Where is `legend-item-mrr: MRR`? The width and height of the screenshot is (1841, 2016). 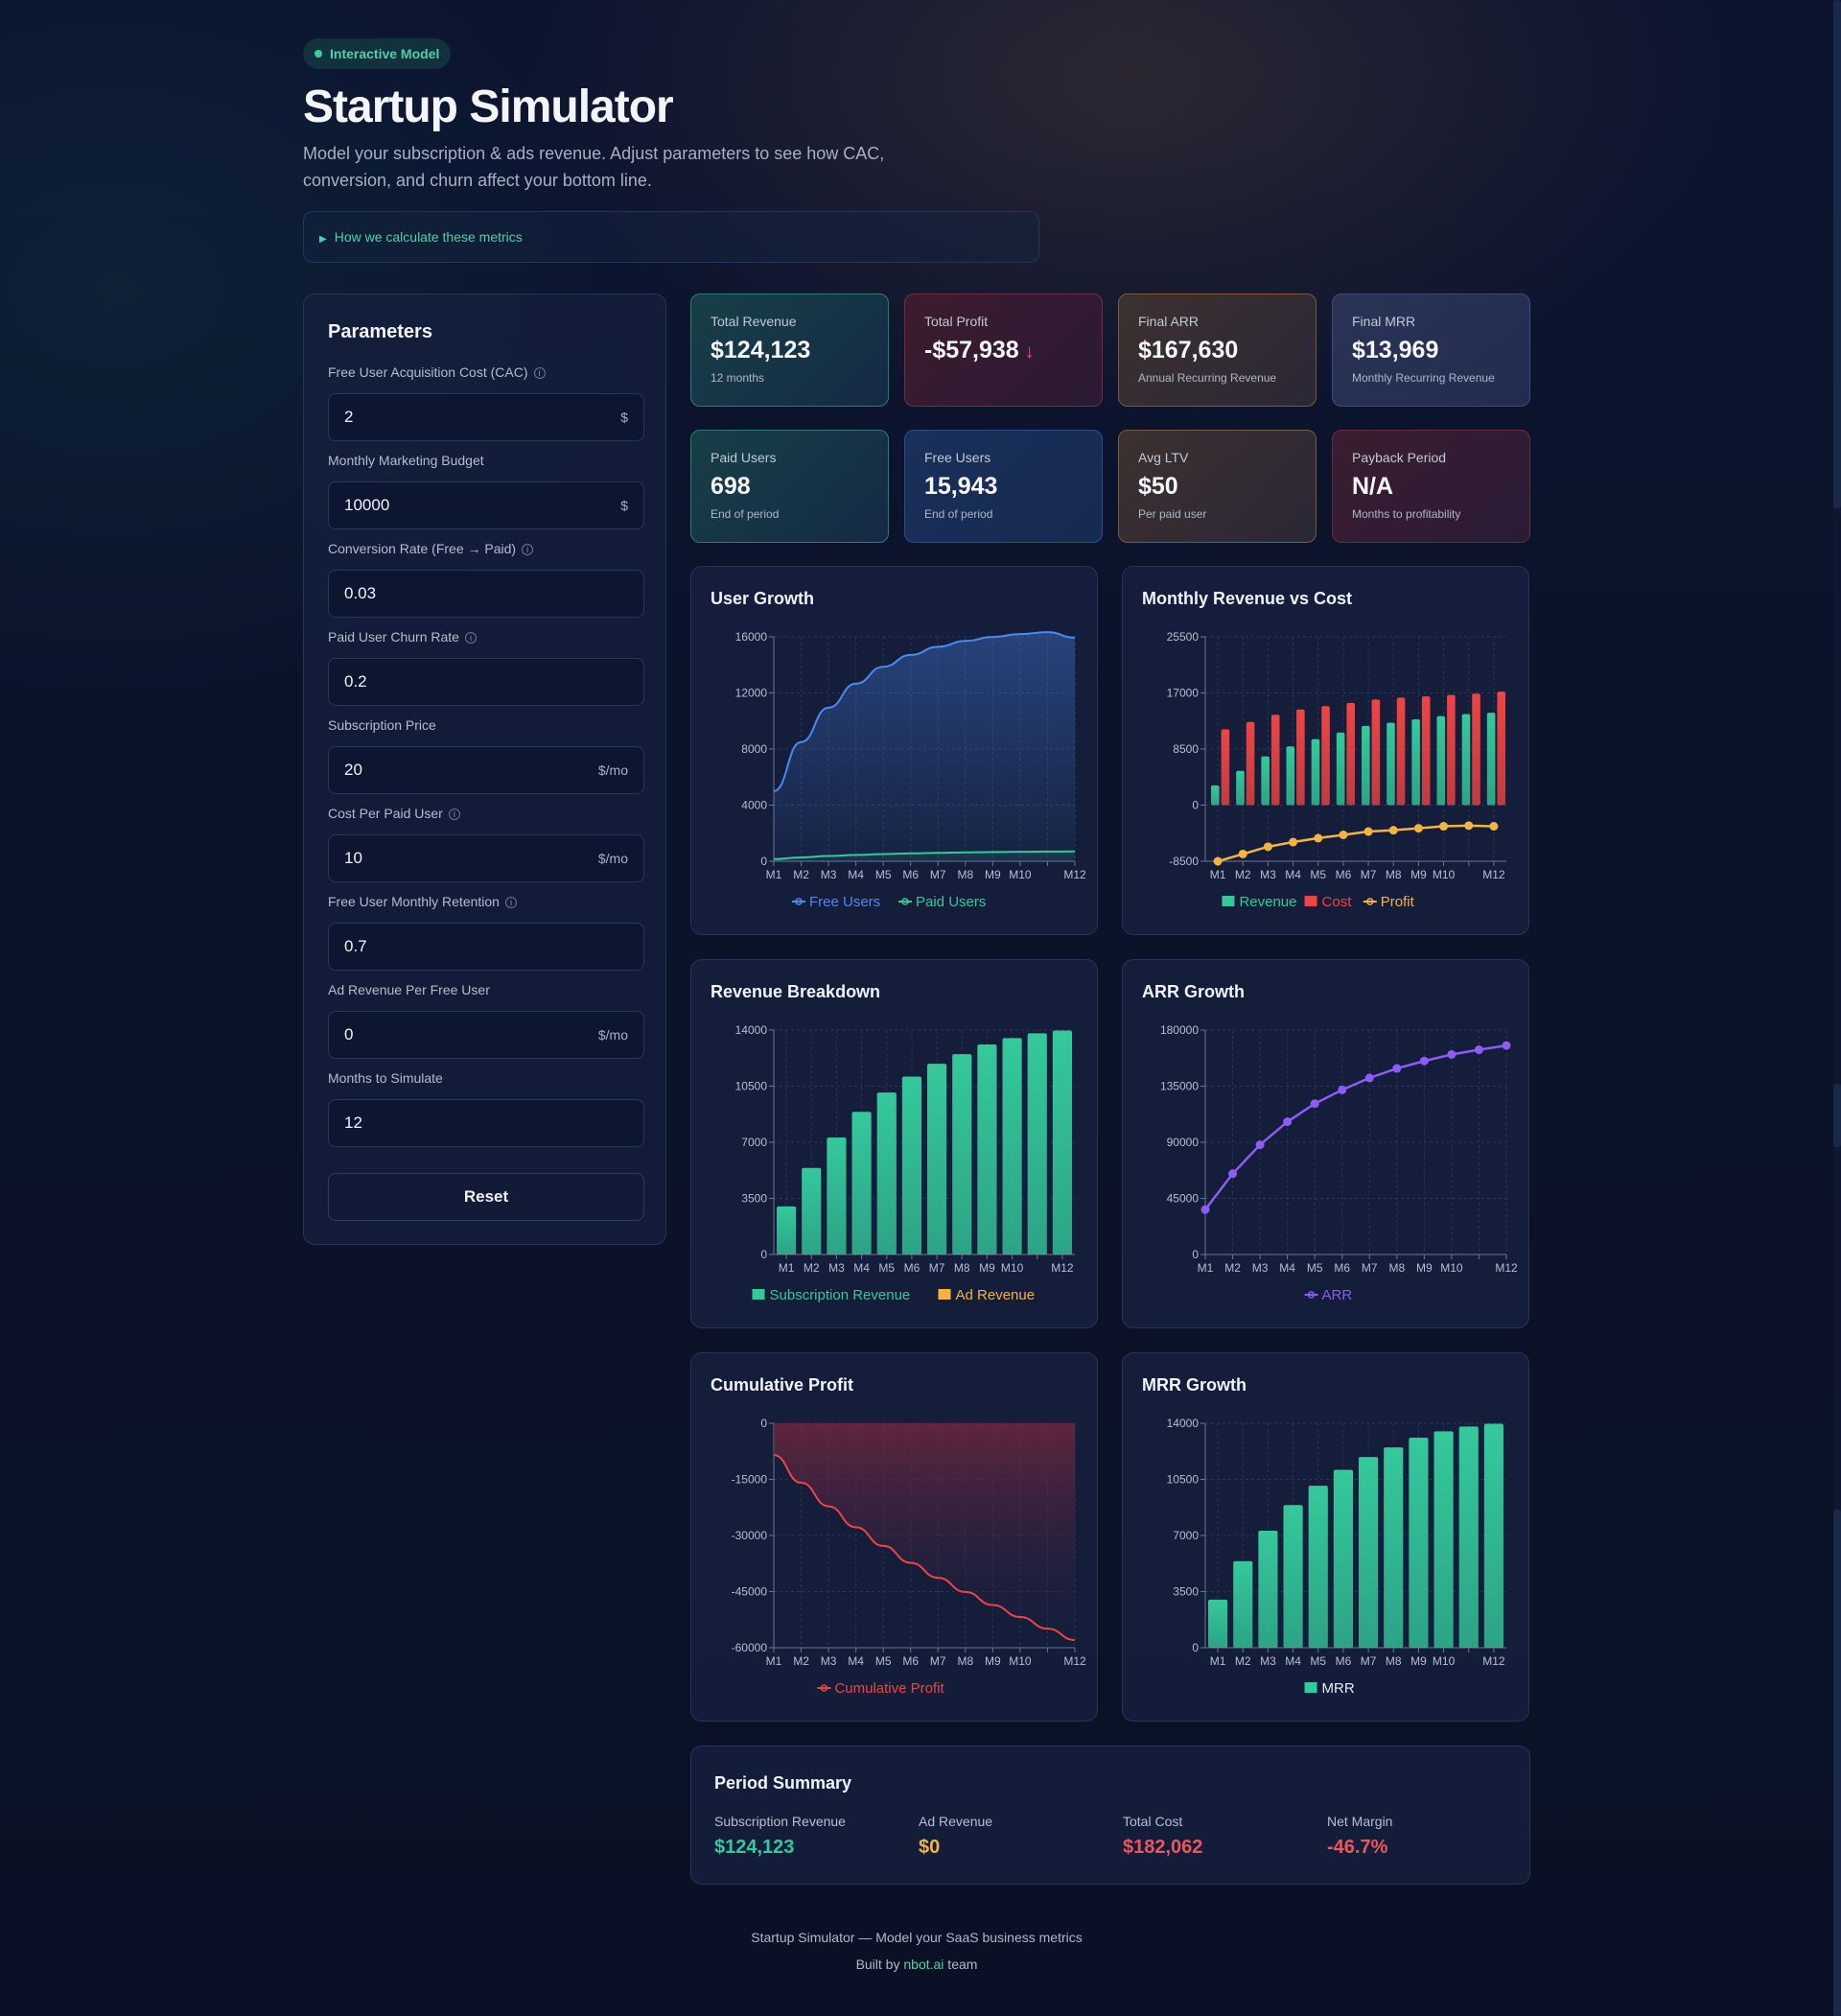 legend-item-mrr: MRR is located at coordinates (1329, 1688).